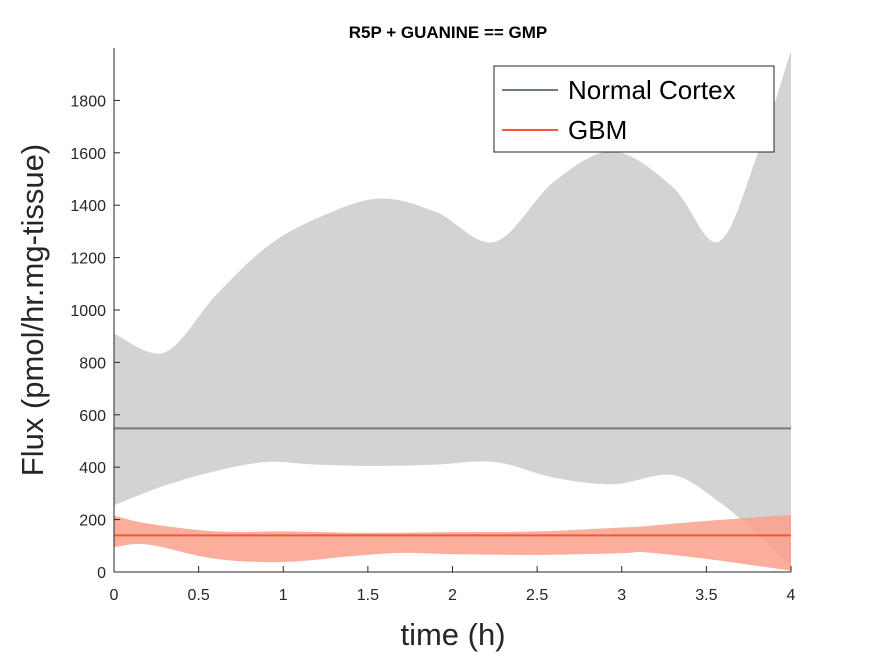  Describe the element at coordinates (791, 595) in the screenshot. I see `x-tick-label: 4` at that location.